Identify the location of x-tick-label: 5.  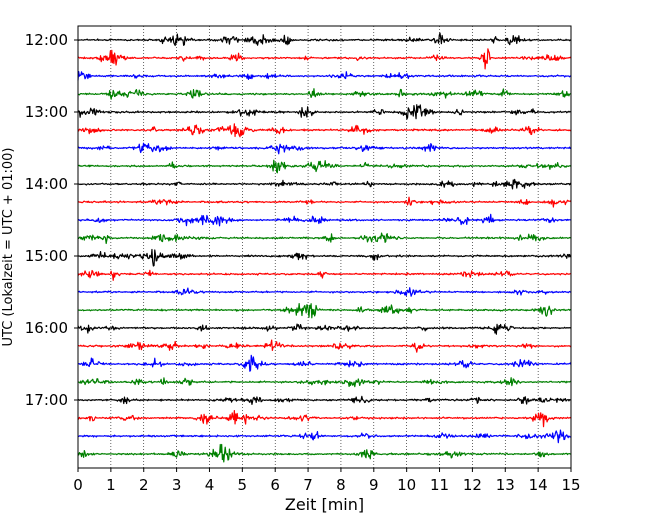
(243, 485).